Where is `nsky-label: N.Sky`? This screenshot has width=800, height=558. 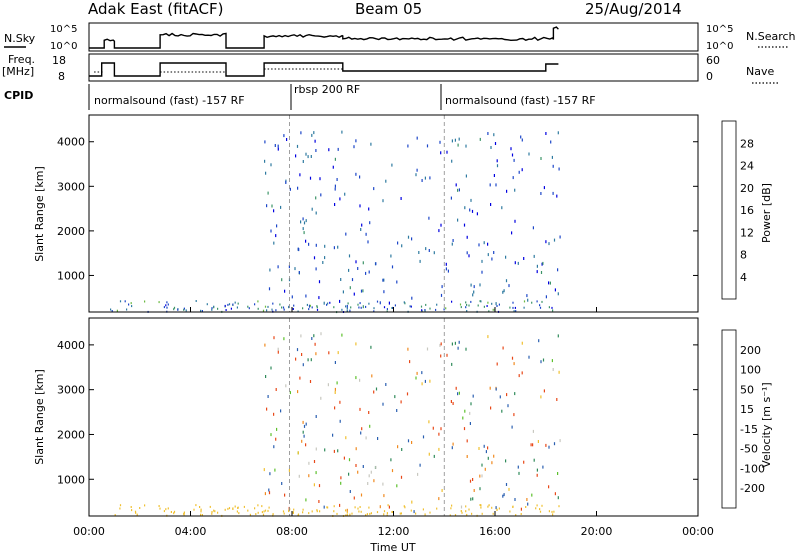
nsky-label: N.Sky is located at coordinates (20, 38).